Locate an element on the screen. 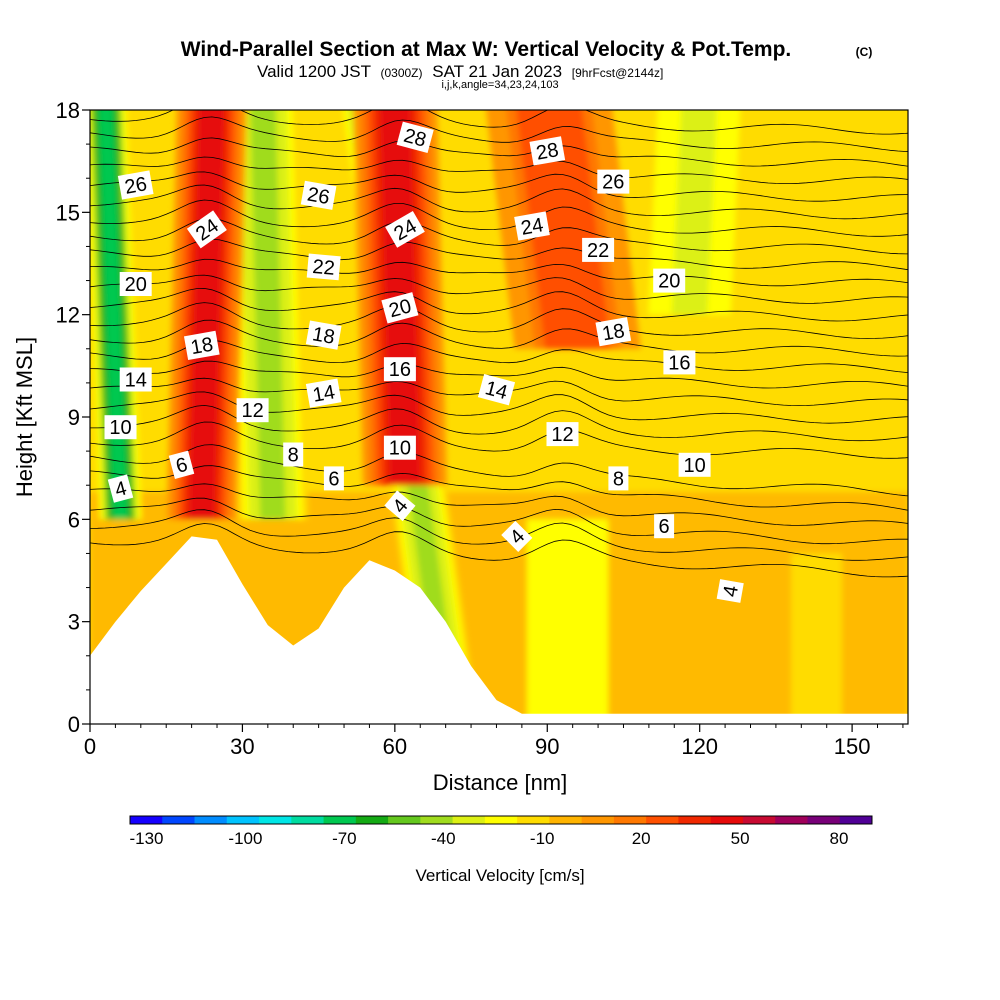 The height and width of the screenshot is (1000, 1000). label-text: 20 is located at coordinates (136, 285).